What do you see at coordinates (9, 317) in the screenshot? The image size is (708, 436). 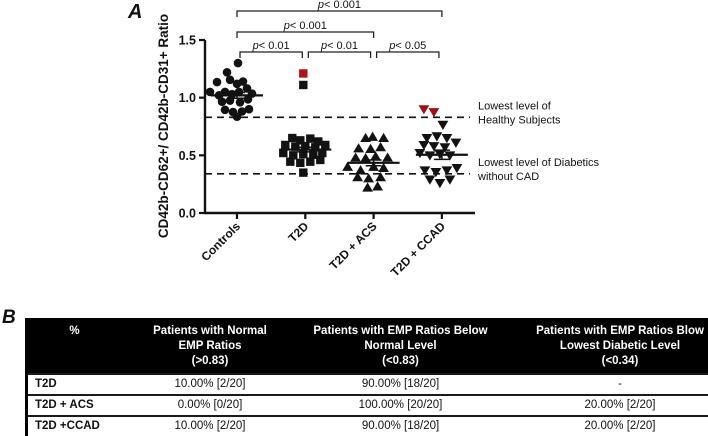 I see `panel-b-label: B` at bounding box center [9, 317].